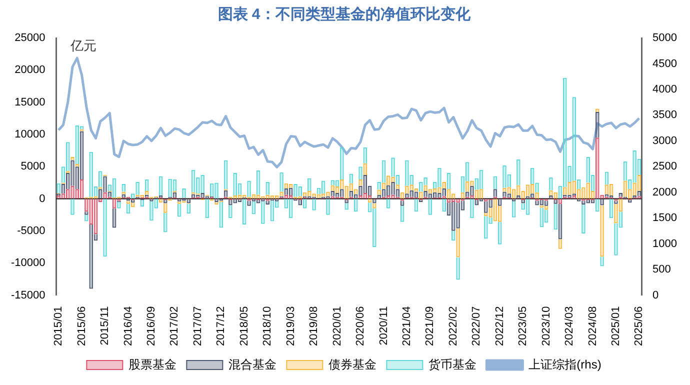  I want to click on x-tick-label: 2022/02, so click(453, 326).